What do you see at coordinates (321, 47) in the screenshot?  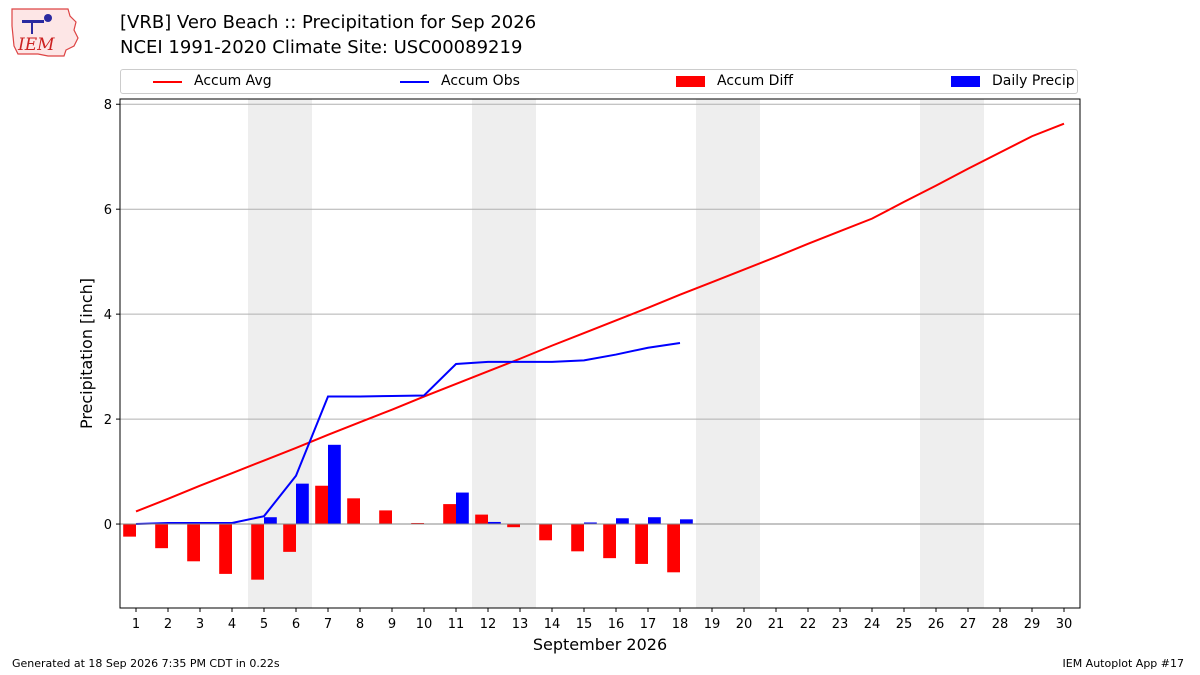 I see `chart-subtitle: NCEI 1991-2020 Climate Site: USC00089219` at bounding box center [321, 47].